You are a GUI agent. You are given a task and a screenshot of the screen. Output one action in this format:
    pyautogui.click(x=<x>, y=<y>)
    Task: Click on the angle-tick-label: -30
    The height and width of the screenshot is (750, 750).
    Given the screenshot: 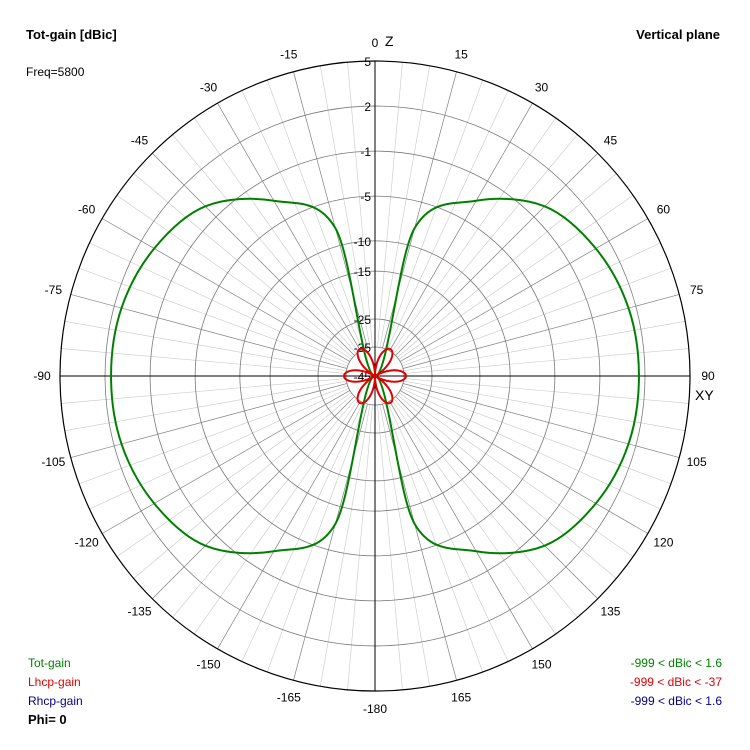 What is the action you would take?
    pyautogui.click(x=209, y=88)
    